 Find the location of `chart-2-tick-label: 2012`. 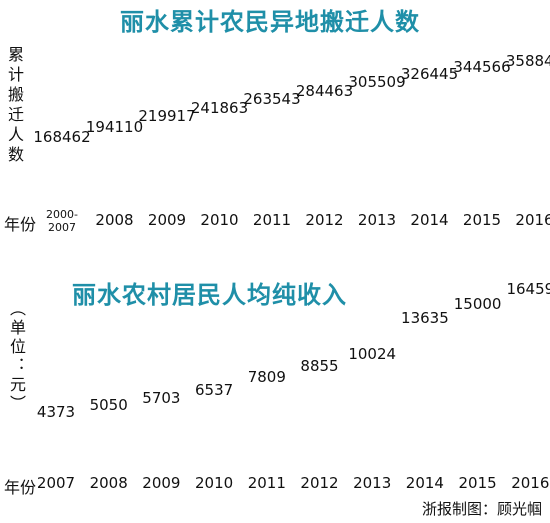

chart-2-tick-label: 2012 is located at coordinates (319, 483).